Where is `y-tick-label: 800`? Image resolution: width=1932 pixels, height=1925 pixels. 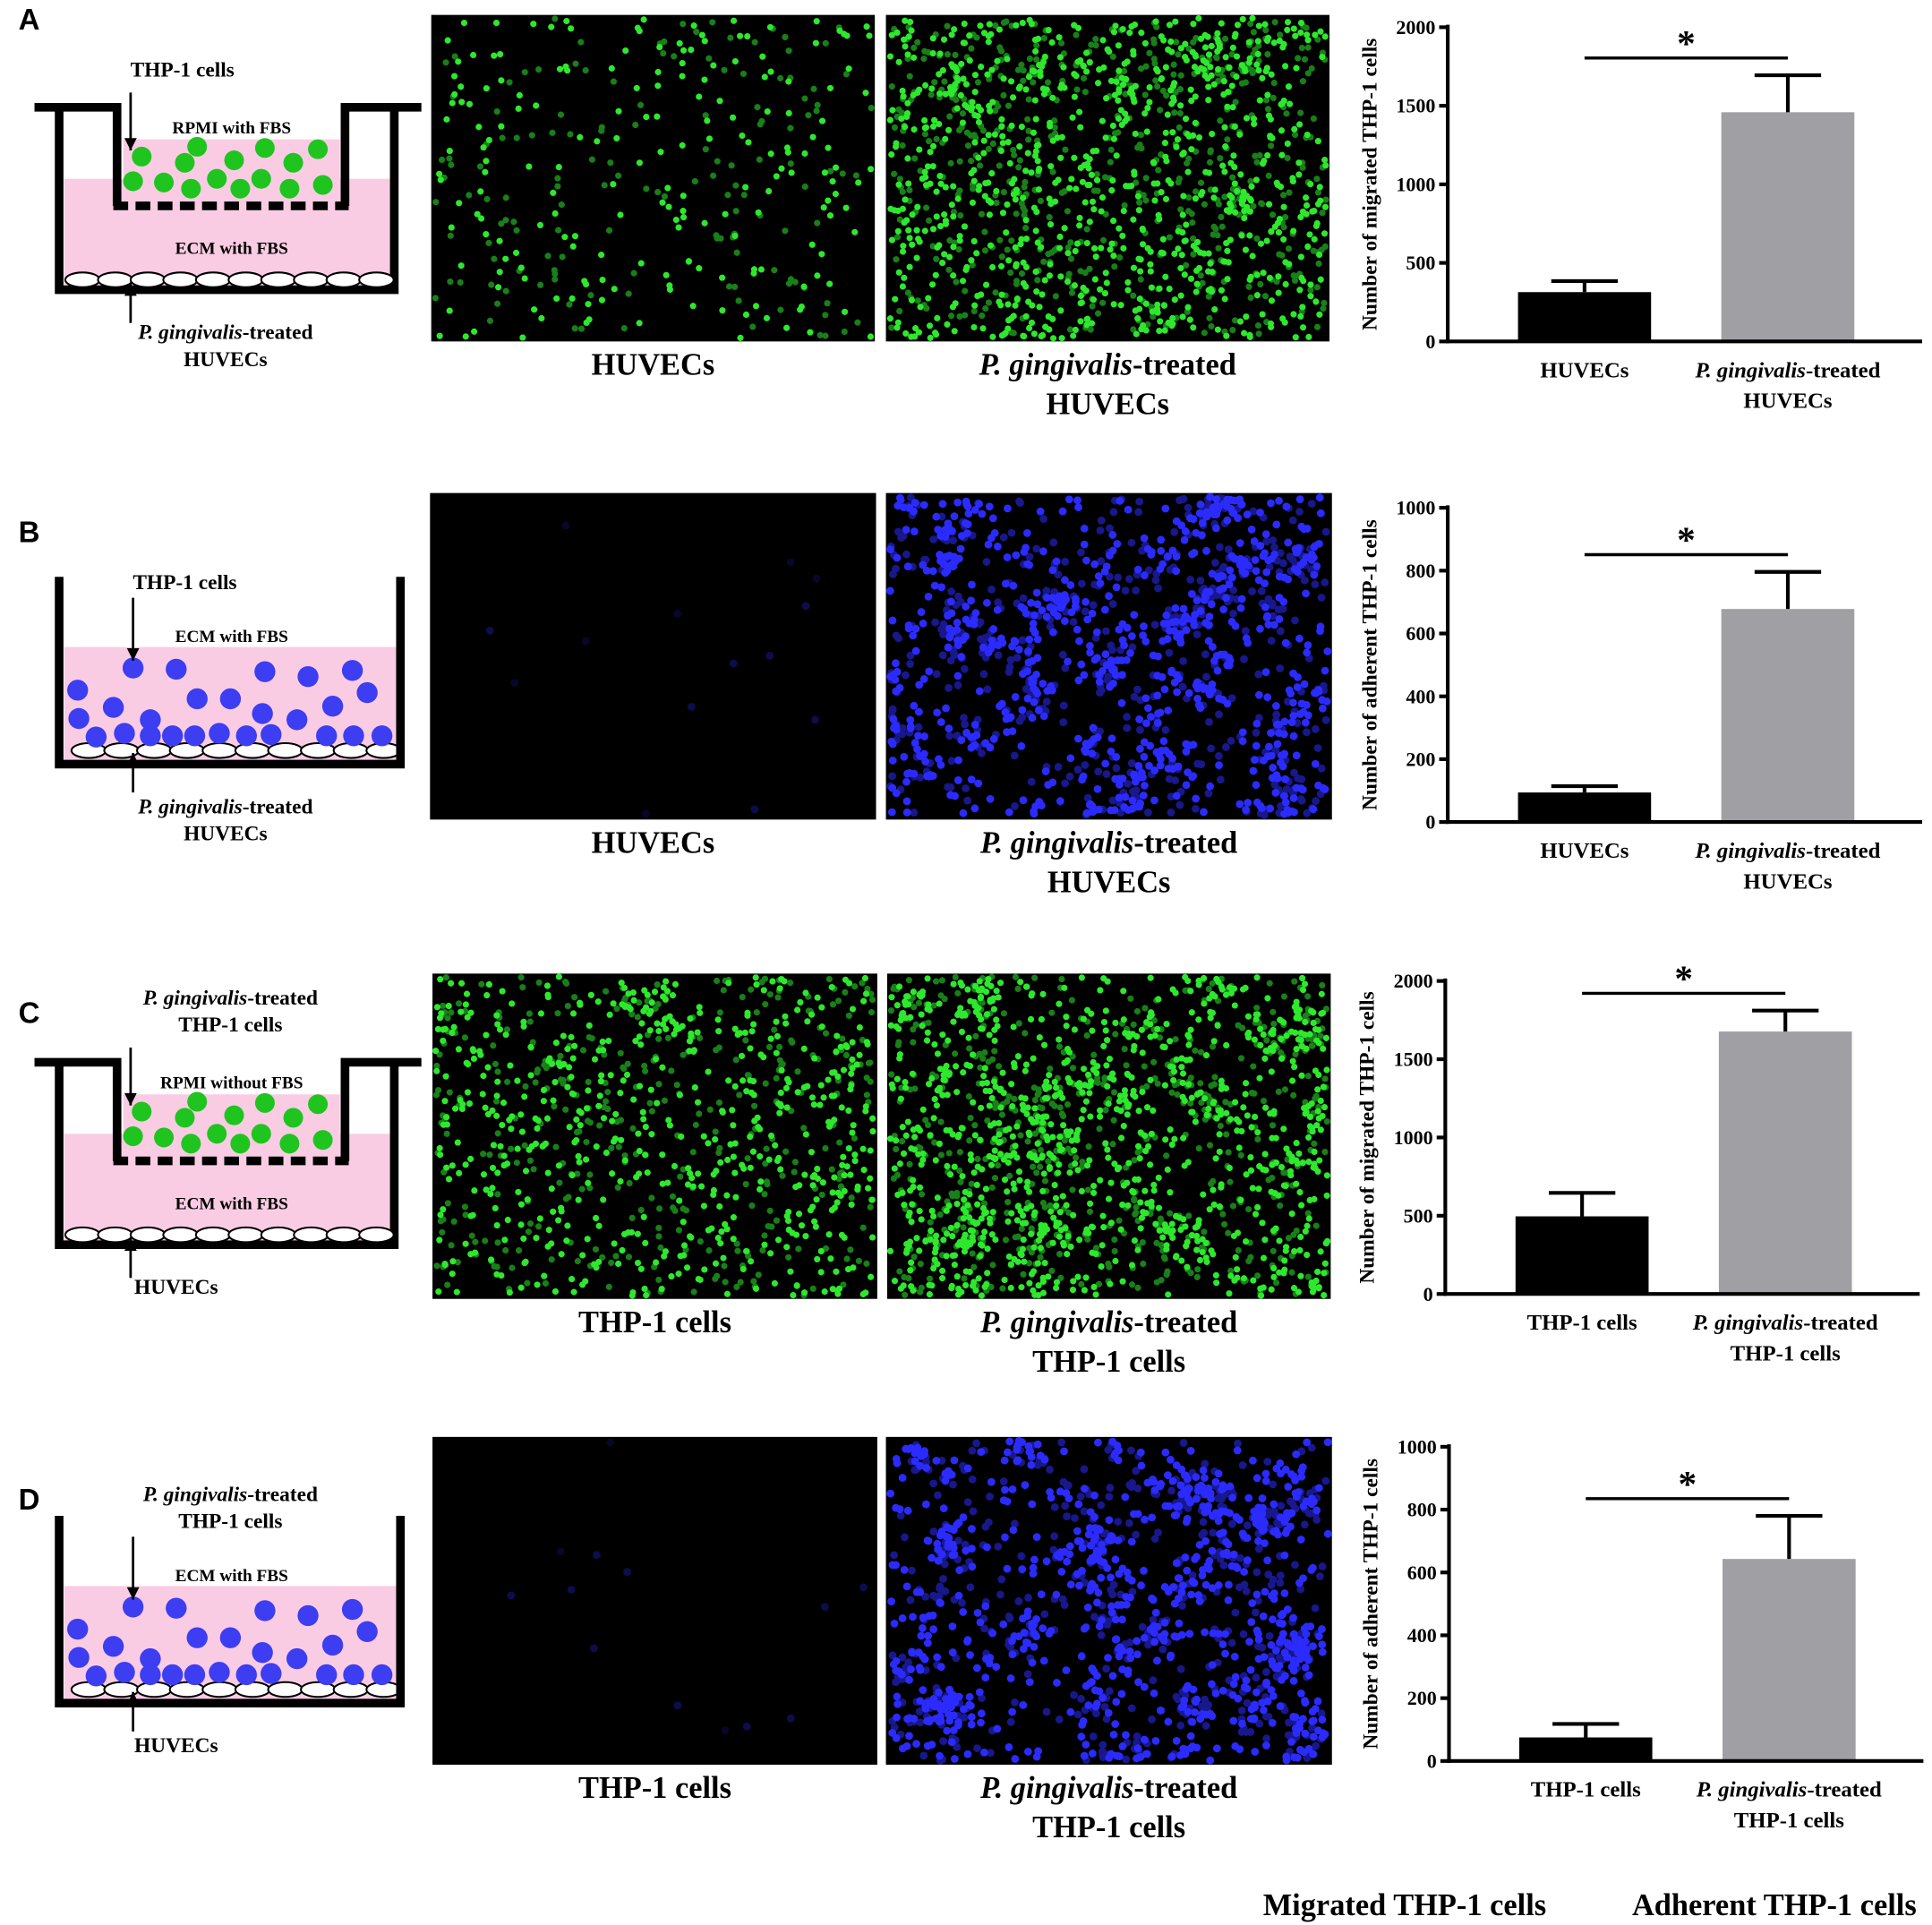
y-tick-label: 800 is located at coordinates (1422, 1510).